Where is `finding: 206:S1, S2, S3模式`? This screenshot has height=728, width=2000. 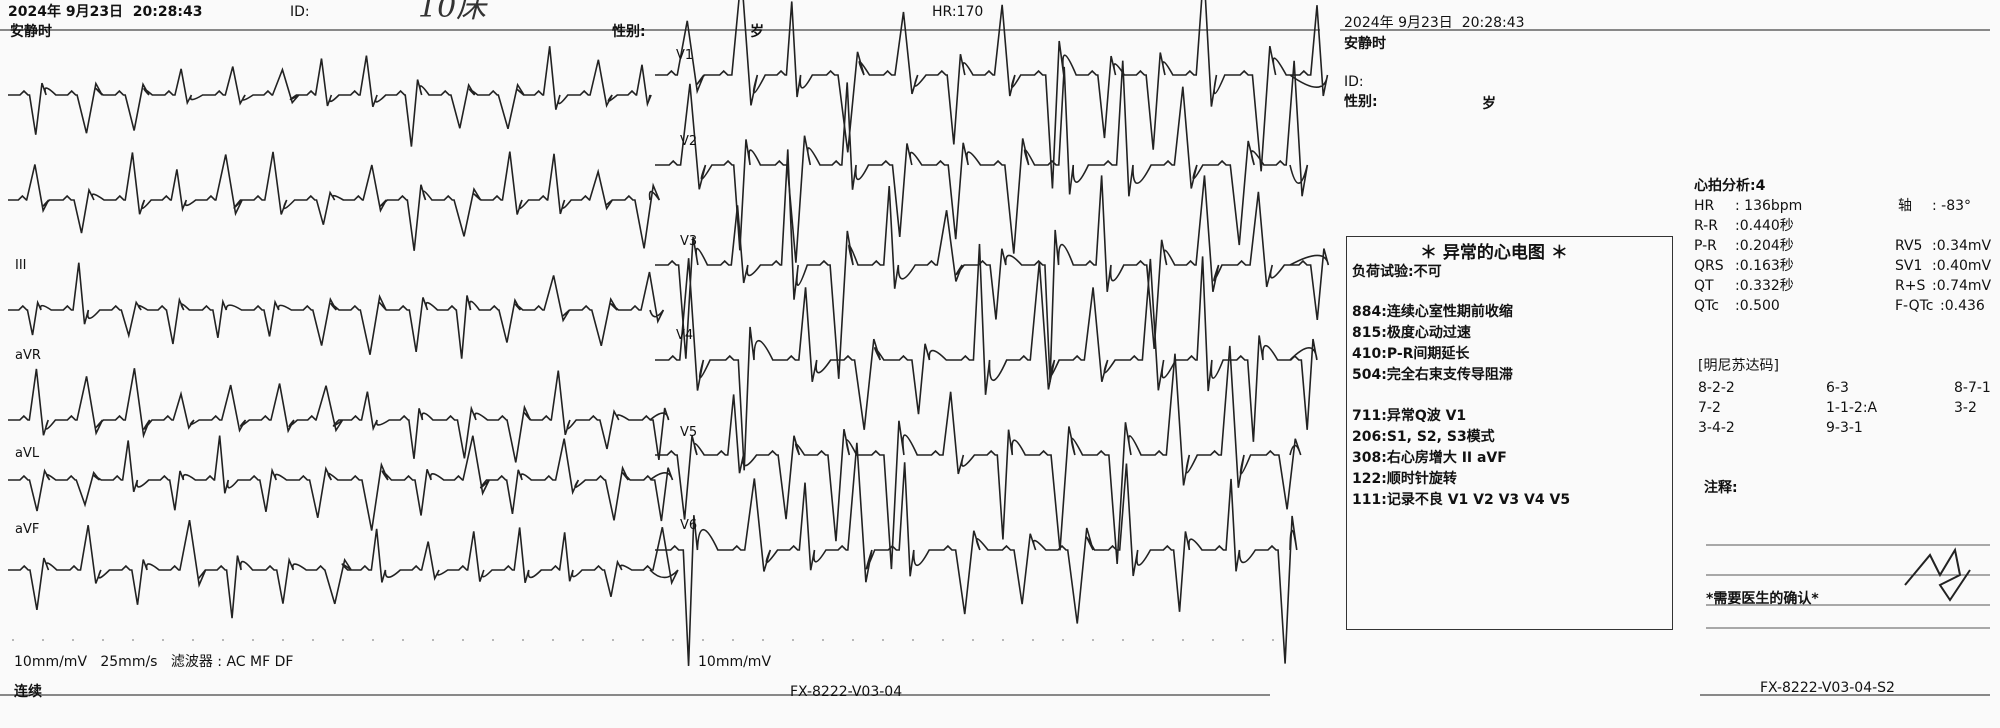 finding: 206:S1, S2, S3模式 is located at coordinates (1423, 437).